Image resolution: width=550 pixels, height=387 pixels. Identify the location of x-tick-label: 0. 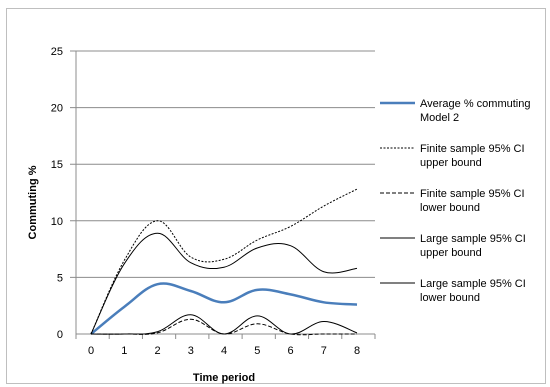
(91, 351).